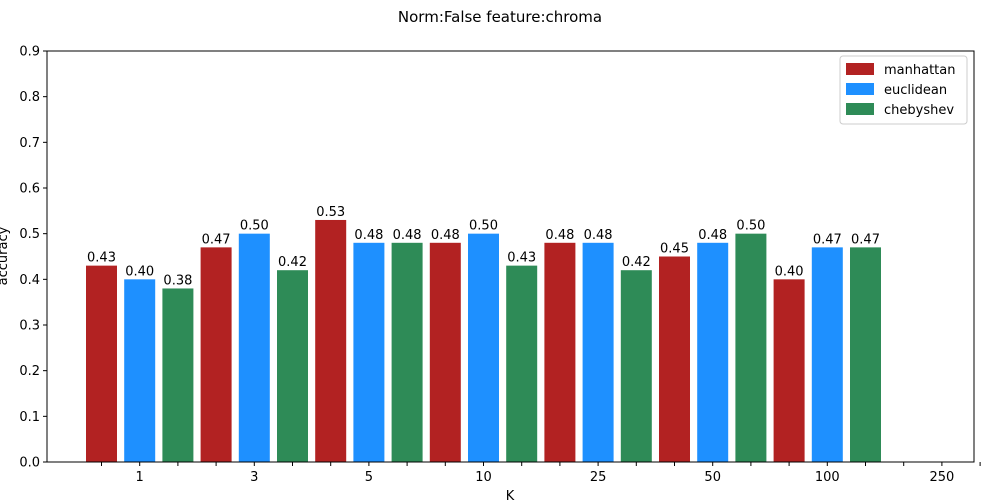  I want to click on y-tick-label: 0.2, so click(29, 371).